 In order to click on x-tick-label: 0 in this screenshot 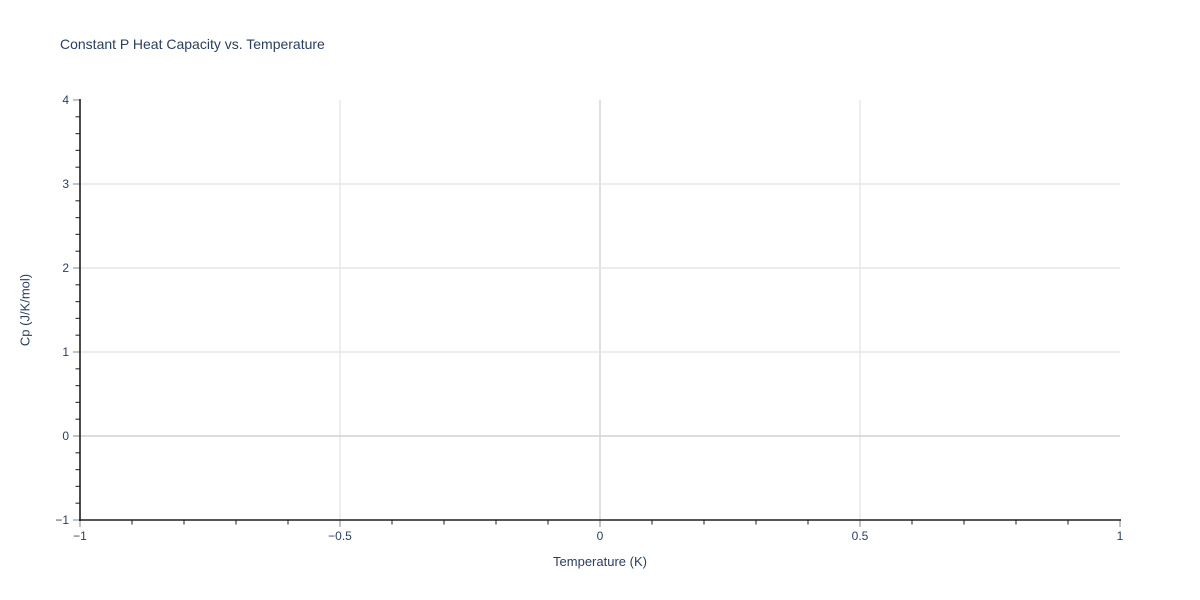, I will do `click(600, 536)`.